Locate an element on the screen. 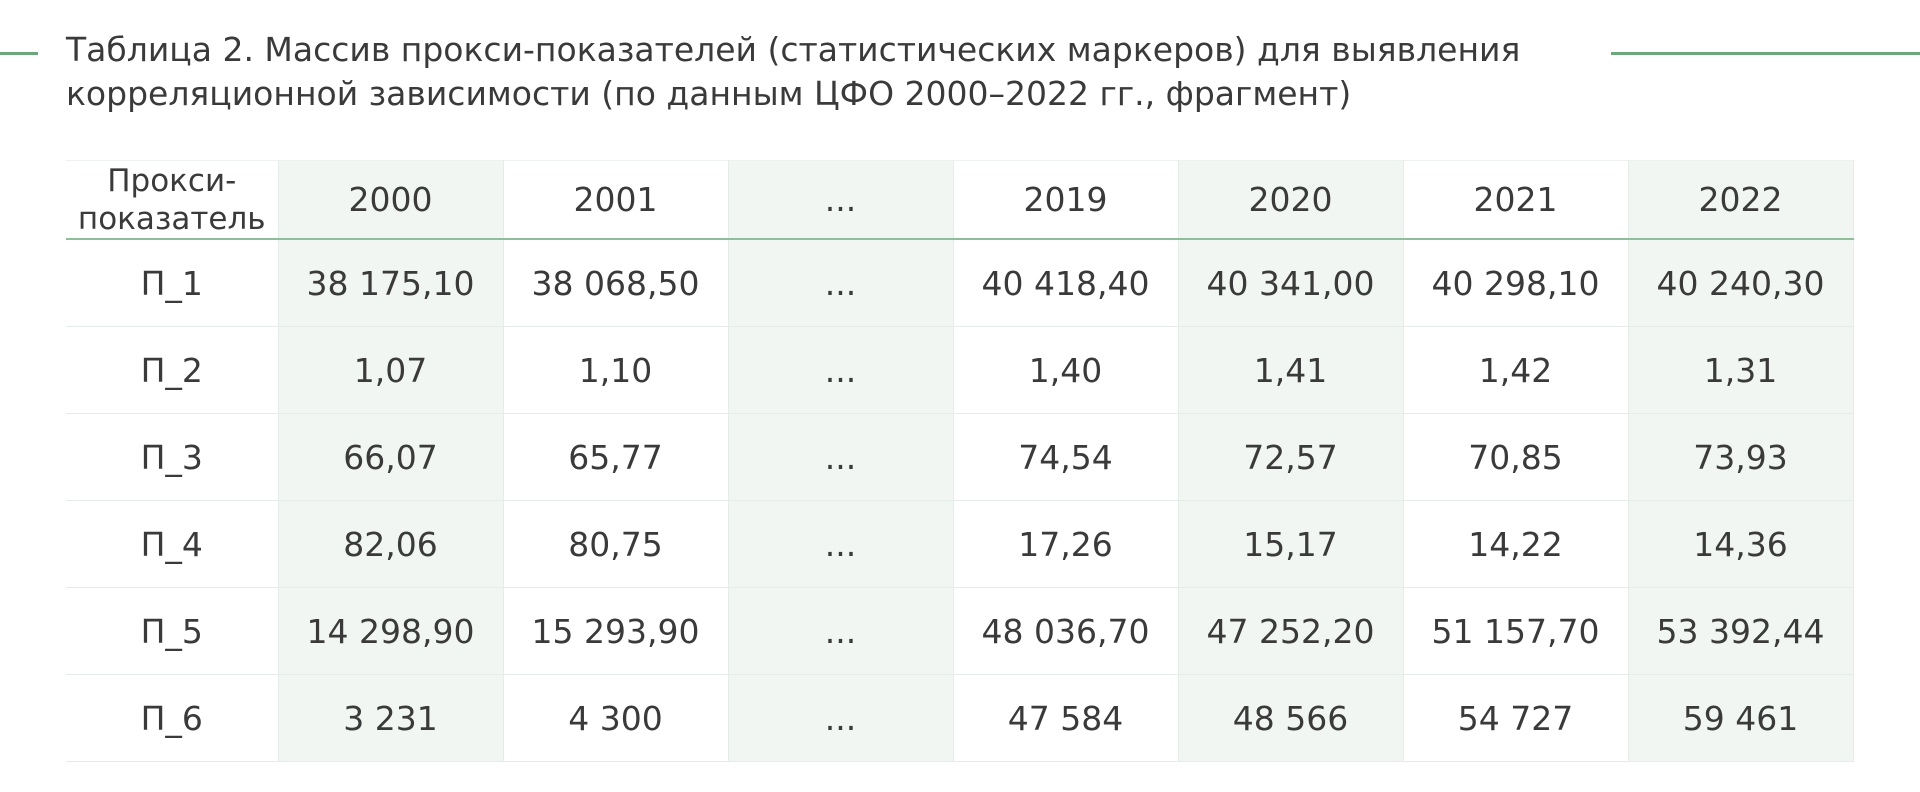 The height and width of the screenshot is (792, 1920). table-cell: 72,57 is located at coordinates (1291, 457).